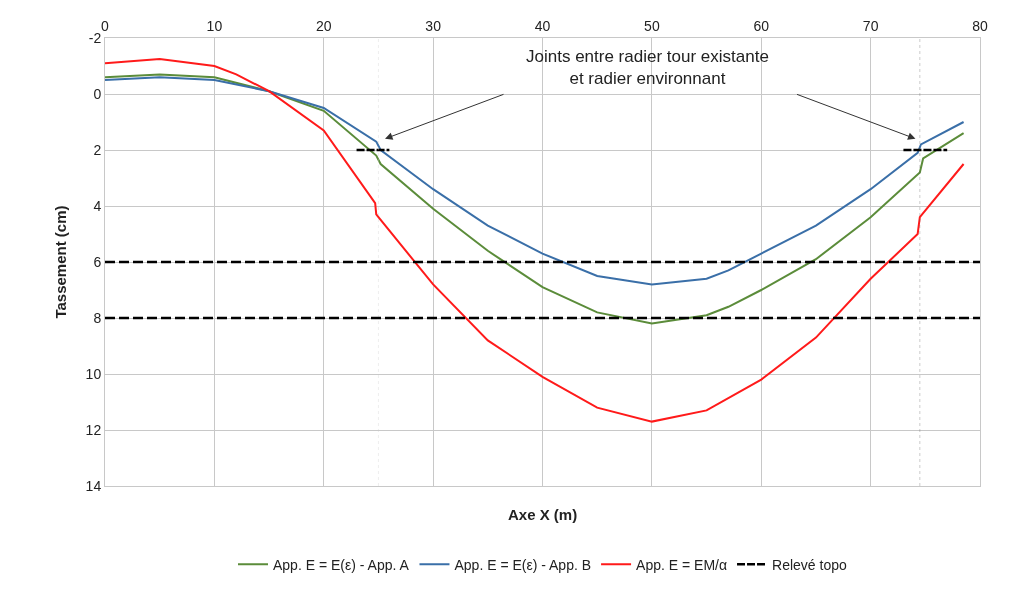 This screenshot has width=1020, height=593. What do you see at coordinates (433, 26) in the screenshot?
I see `x-tick-label: 30` at bounding box center [433, 26].